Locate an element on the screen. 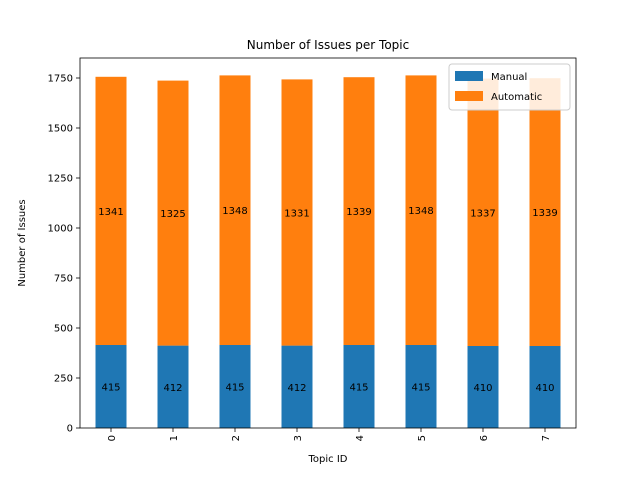 The image size is (640, 480). x-tick-label: 4 is located at coordinates (360, 438).